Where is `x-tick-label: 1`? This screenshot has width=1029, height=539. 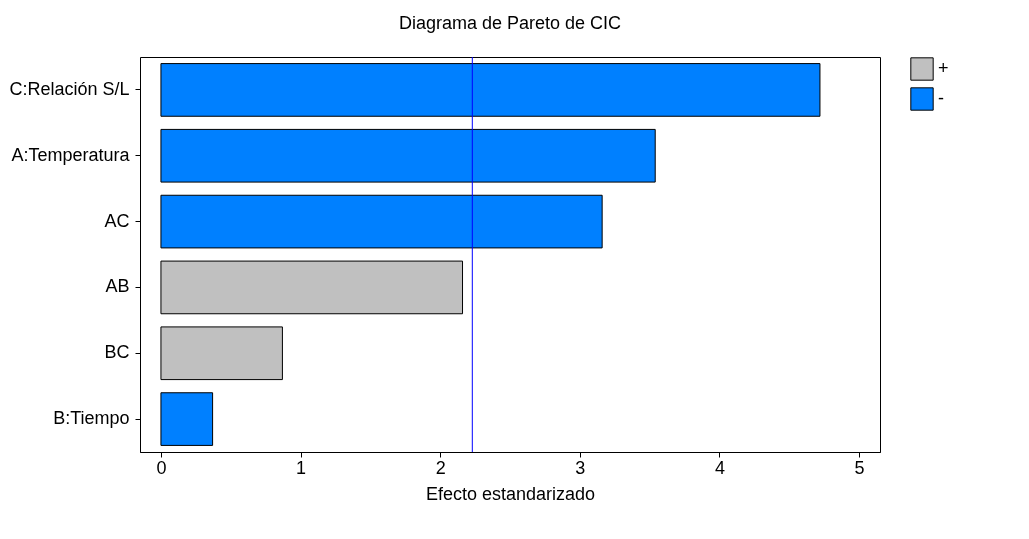 x-tick-label: 1 is located at coordinates (301, 467).